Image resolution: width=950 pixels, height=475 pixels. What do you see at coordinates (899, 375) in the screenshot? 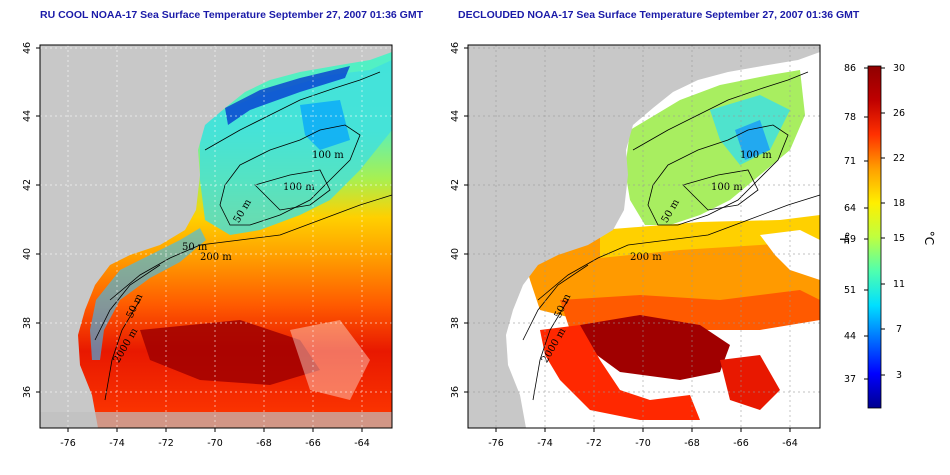
I see `celsius-tick-label: 3` at bounding box center [899, 375].